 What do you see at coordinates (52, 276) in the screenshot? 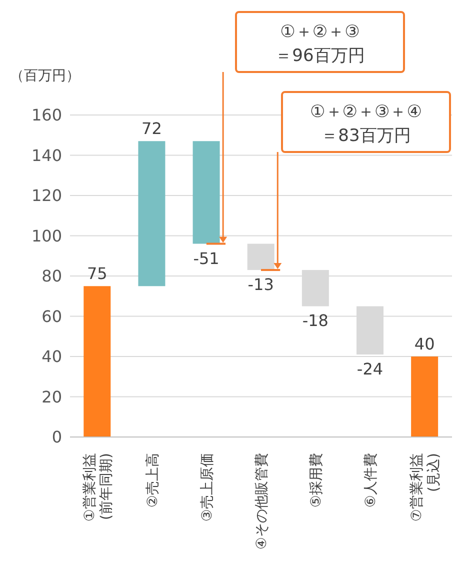
I see `y-tick-label: 80` at bounding box center [52, 276].